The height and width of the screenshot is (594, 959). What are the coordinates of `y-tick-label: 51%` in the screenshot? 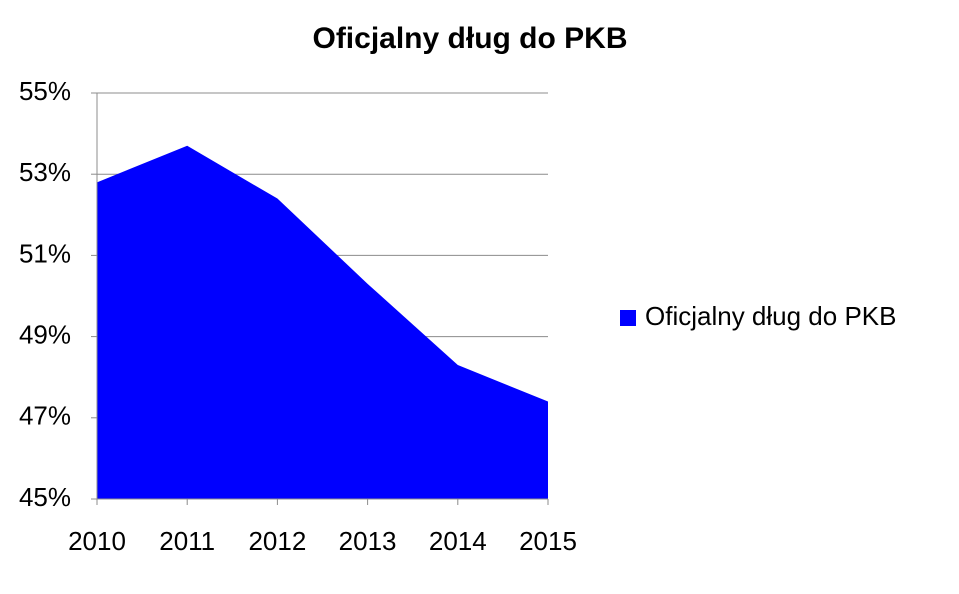 It's located at (45, 253).